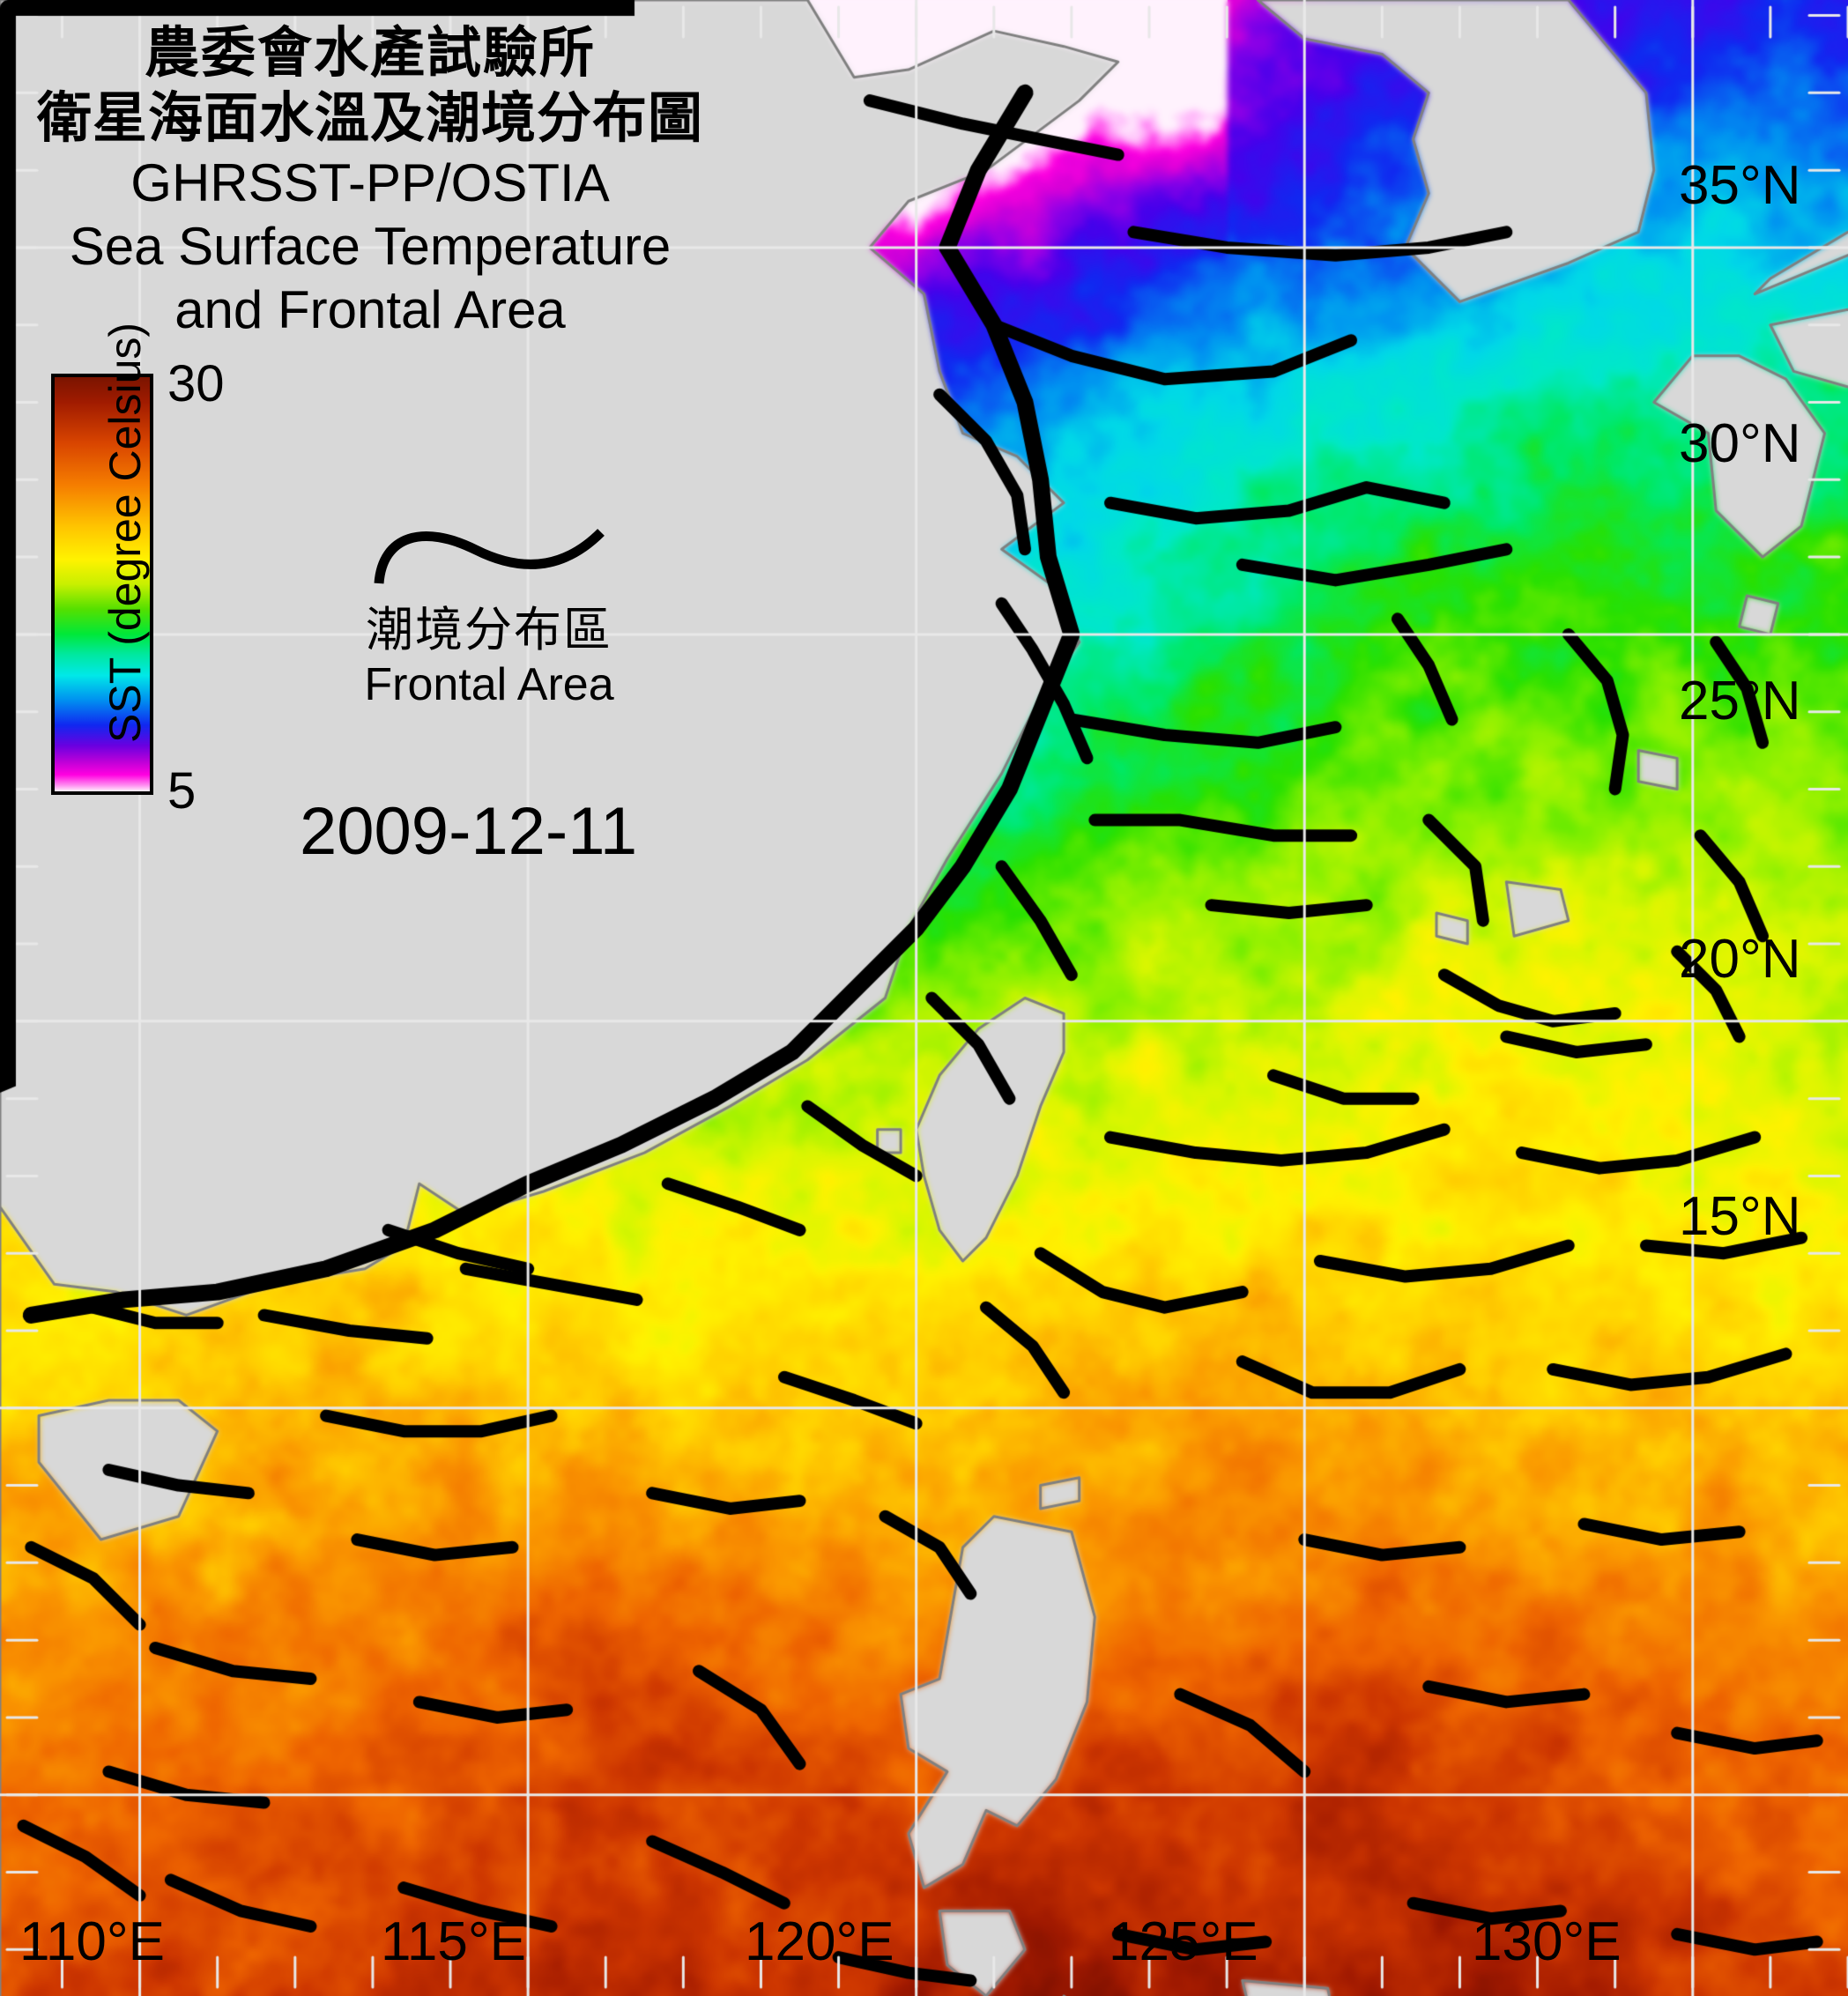 This screenshot has height=1996, width=1848. I want to click on colorbar-axis-label: SST (degree Celsius), so click(125, 532).